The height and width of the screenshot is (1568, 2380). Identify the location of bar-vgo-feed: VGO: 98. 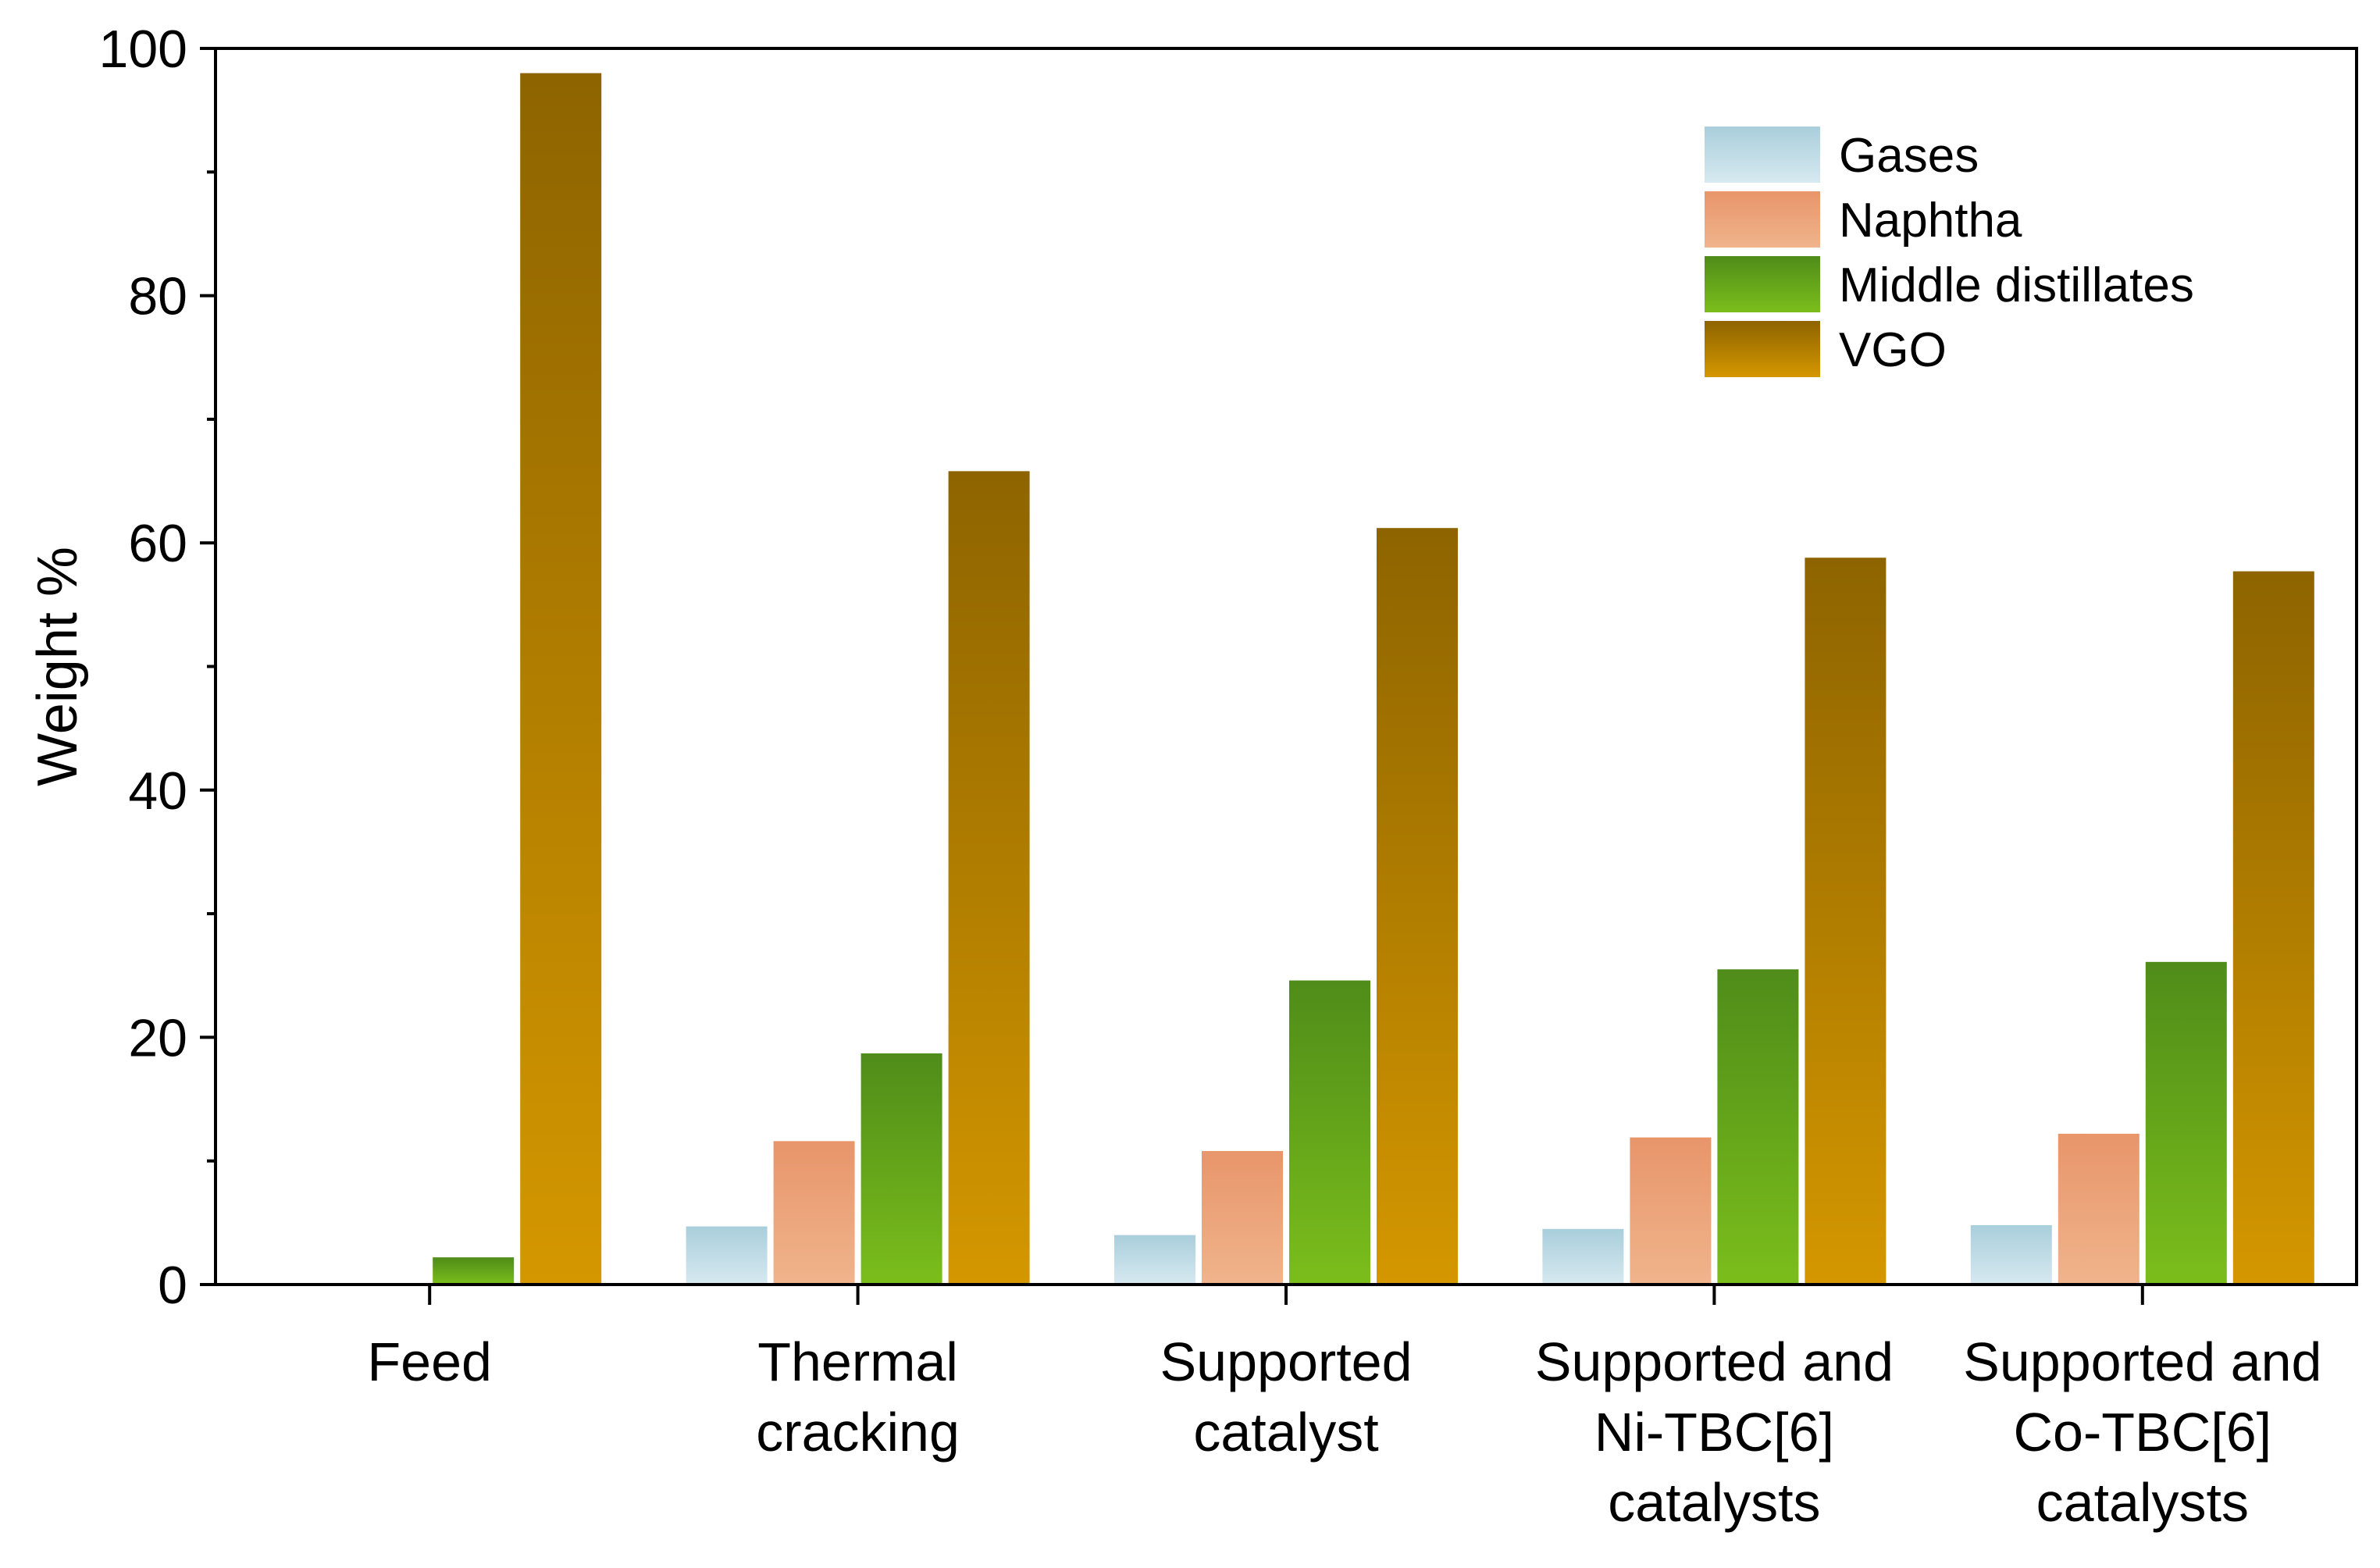
(561, 679).